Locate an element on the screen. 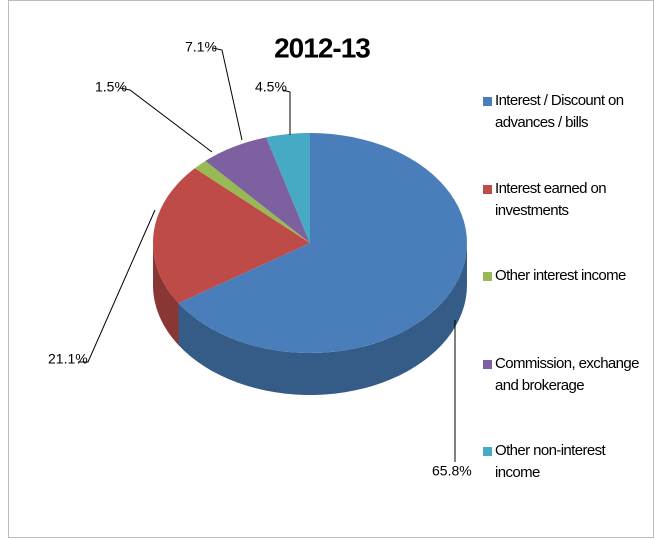 The width and height of the screenshot is (655, 539). legend-label: Interest / Discount on advances / bills is located at coordinates (559, 111).